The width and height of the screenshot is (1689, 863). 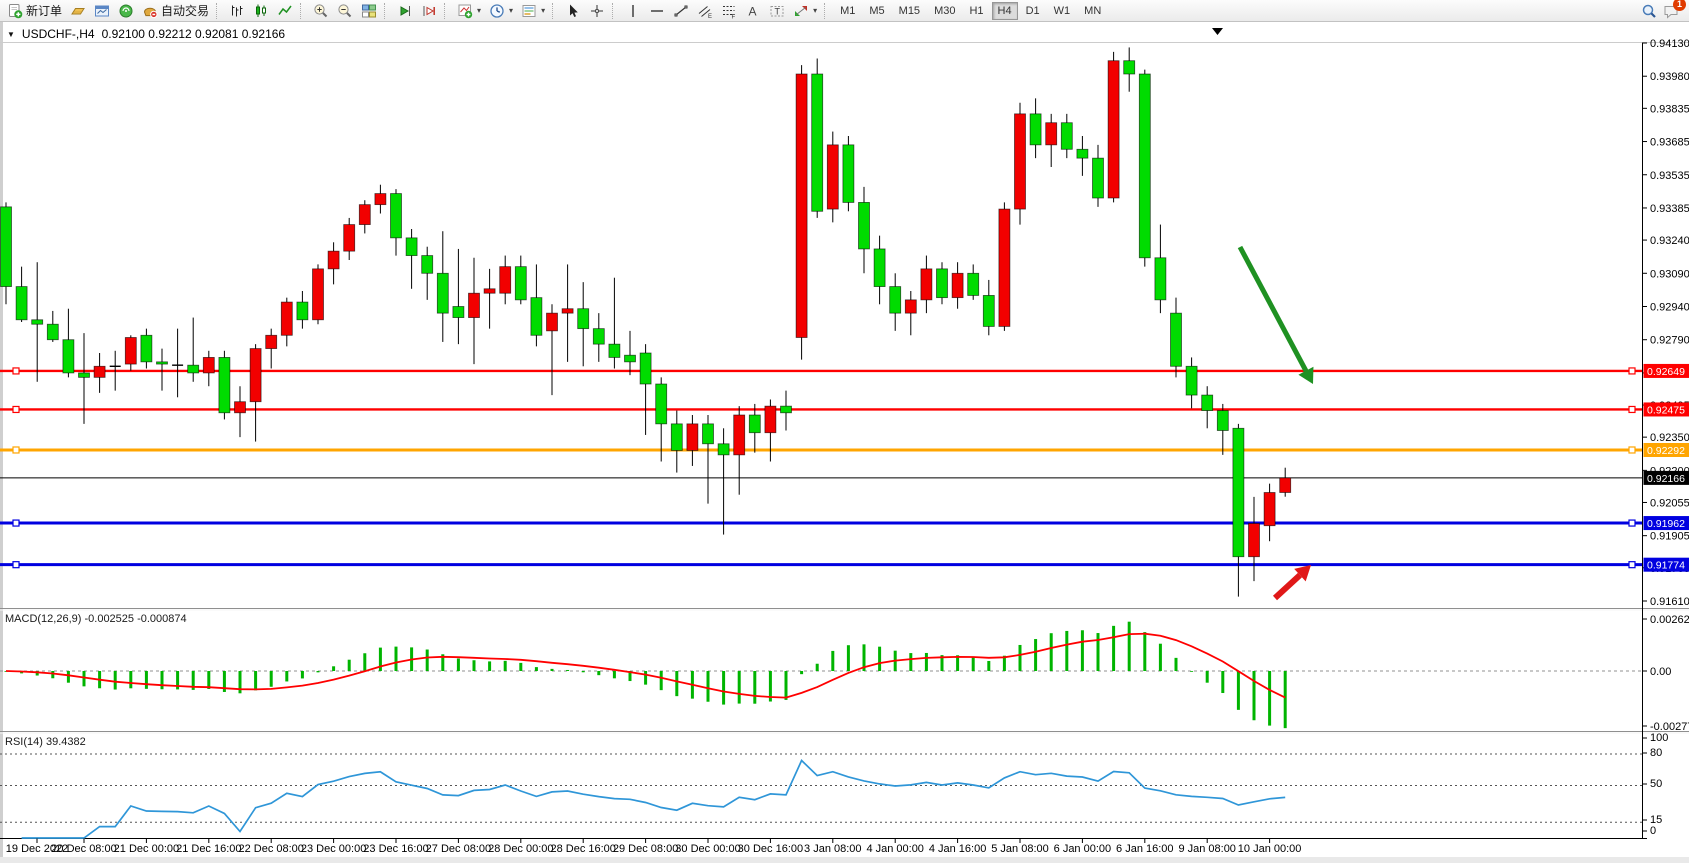 I want to click on auto-scroll-button, so click(x=405, y=11).